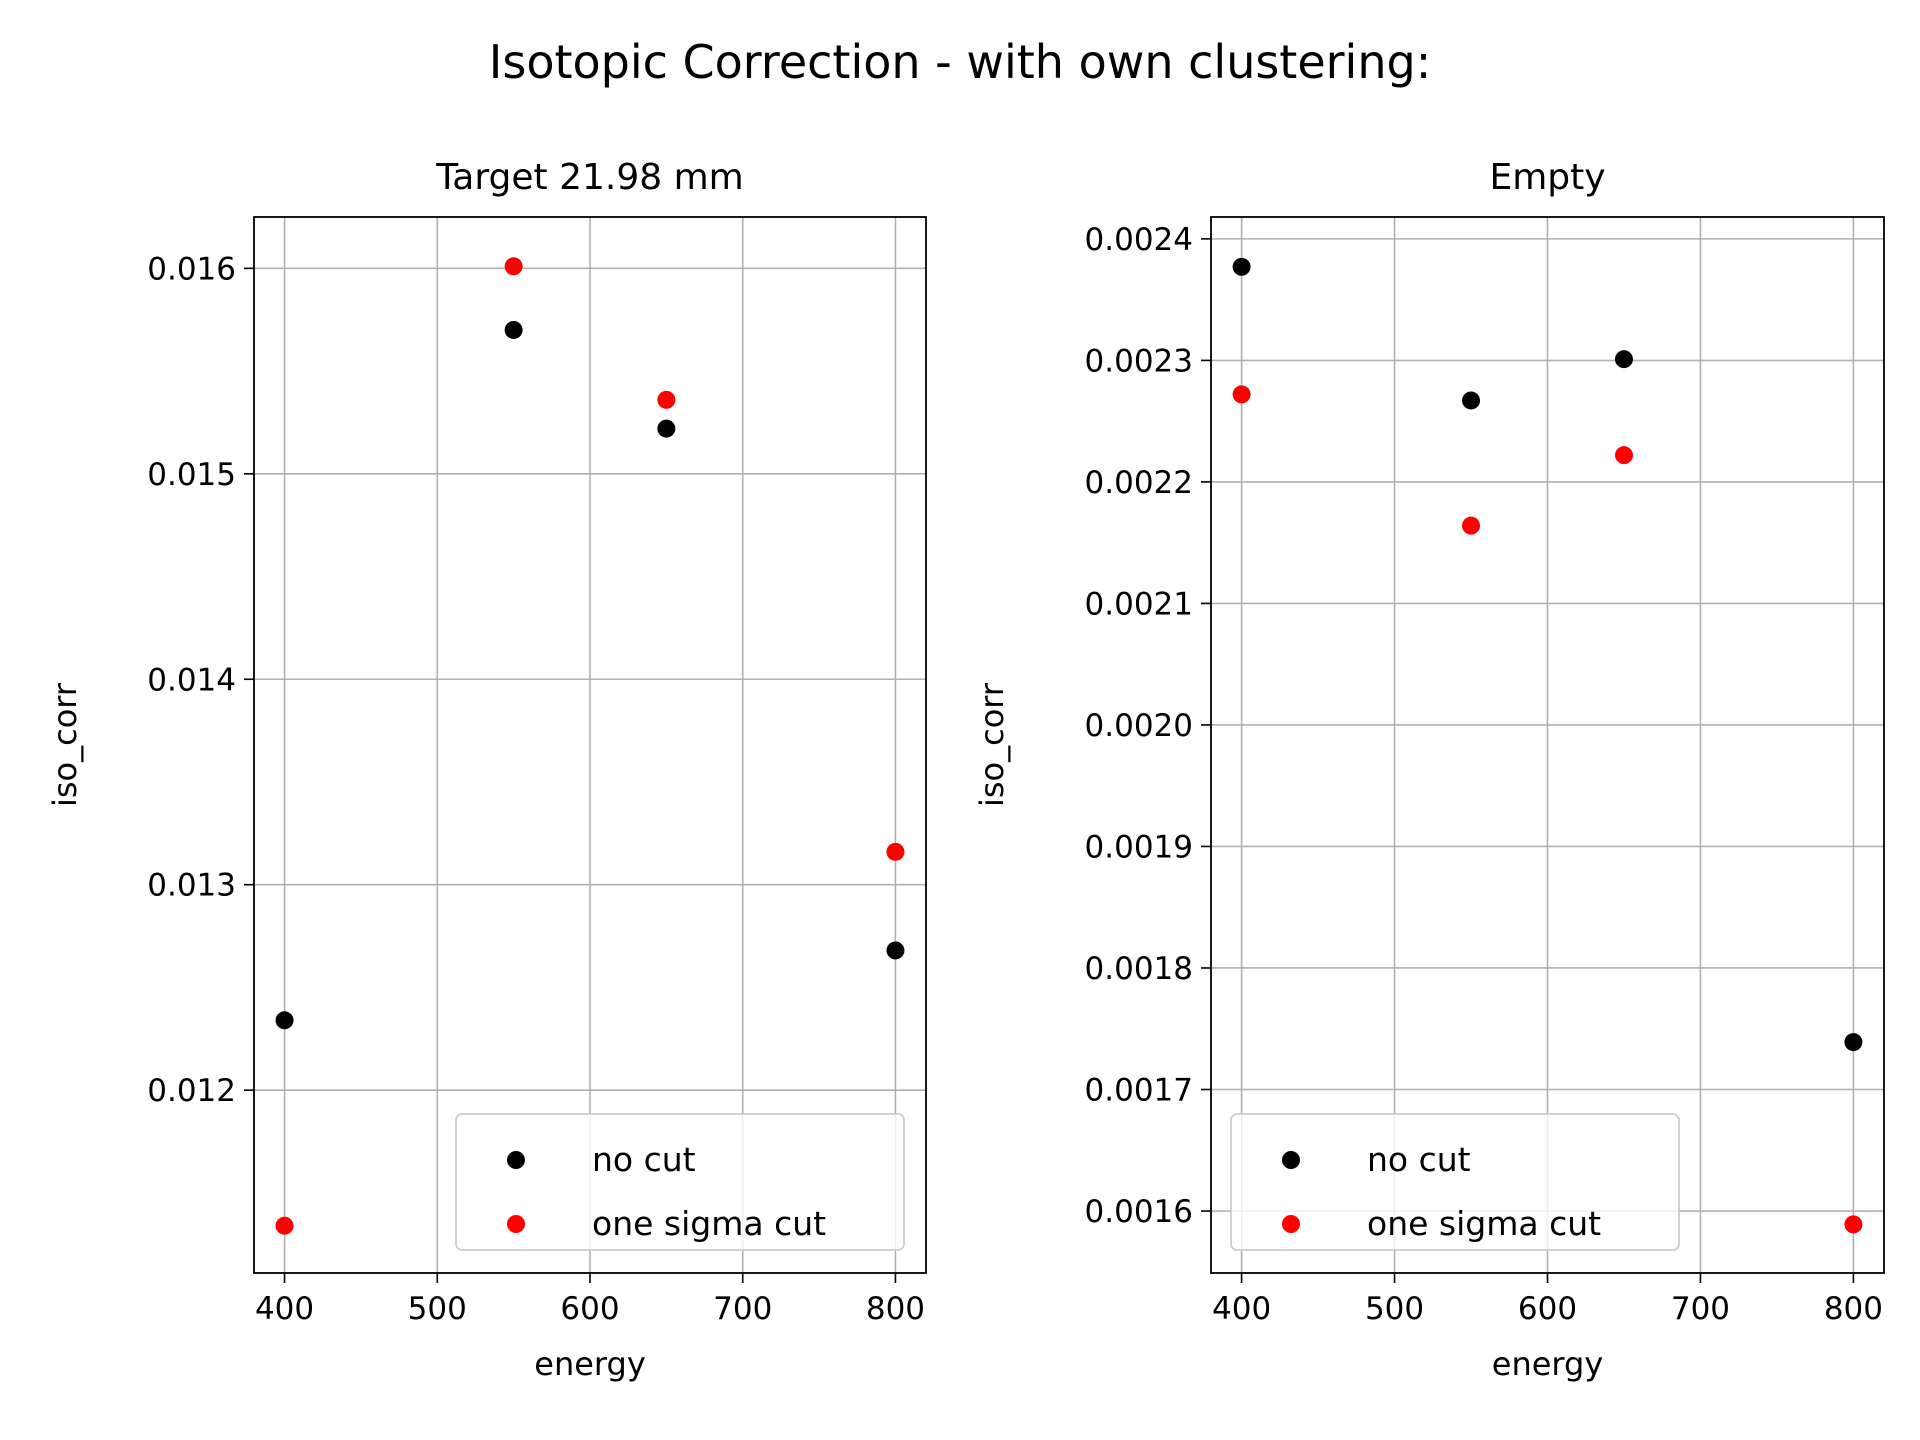 Image resolution: width=1920 pixels, height=1440 pixels. I want to click on y-tick-label: 0.0021, so click(1139, 604).